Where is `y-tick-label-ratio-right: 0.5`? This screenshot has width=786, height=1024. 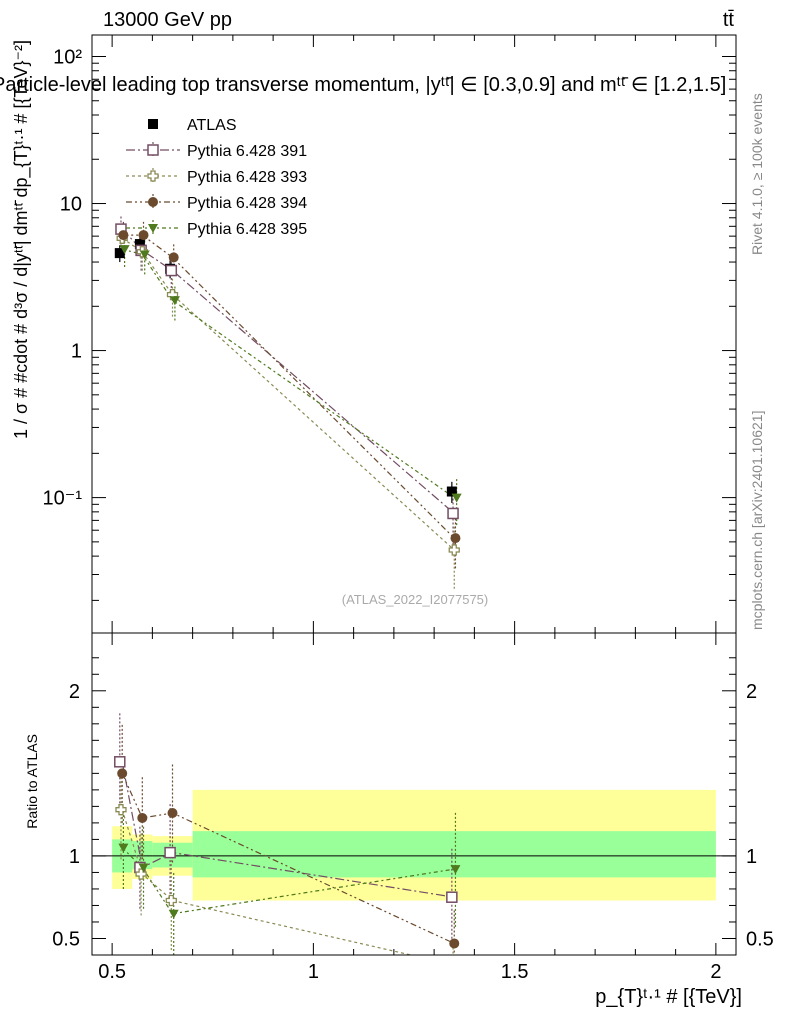
y-tick-label-ratio-right: 0.5 is located at coordinates (760, 939).